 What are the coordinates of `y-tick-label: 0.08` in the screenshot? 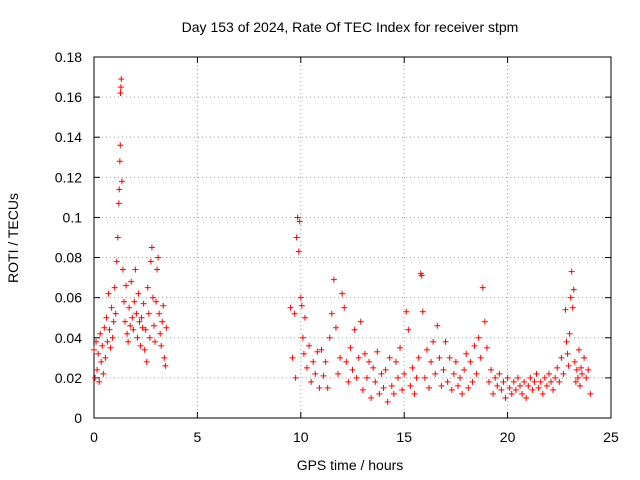 It's located at (68, 258).